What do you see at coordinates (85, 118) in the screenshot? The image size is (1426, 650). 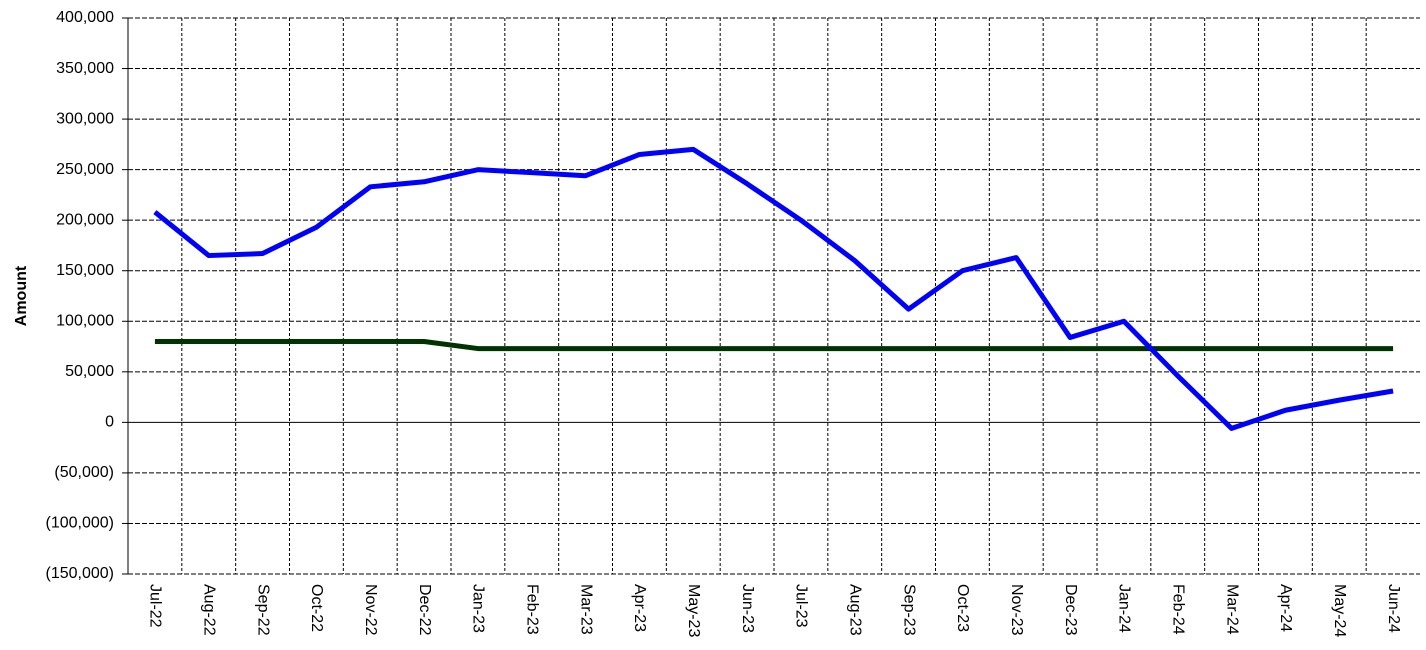 I see `y-tick-label: 300,000` at bounding box center [85, 118].